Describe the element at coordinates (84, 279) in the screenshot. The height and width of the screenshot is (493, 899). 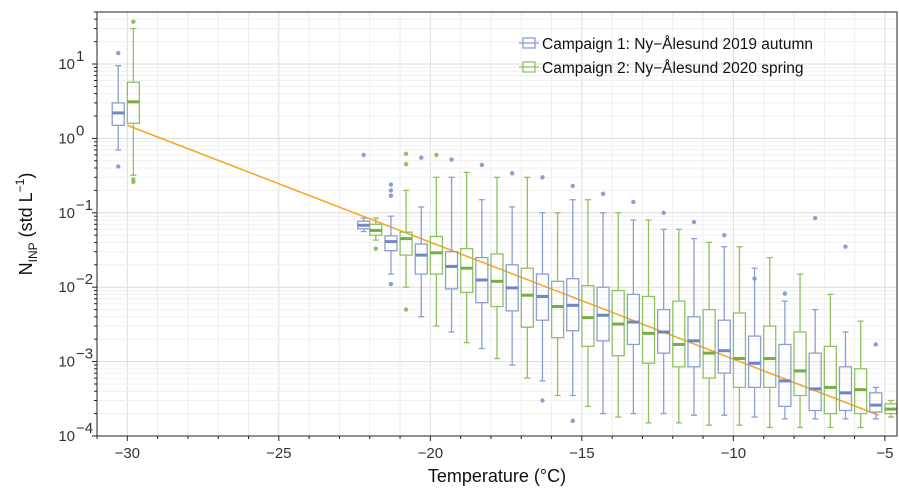
I see `y-tick-exponent: −2` at that location.